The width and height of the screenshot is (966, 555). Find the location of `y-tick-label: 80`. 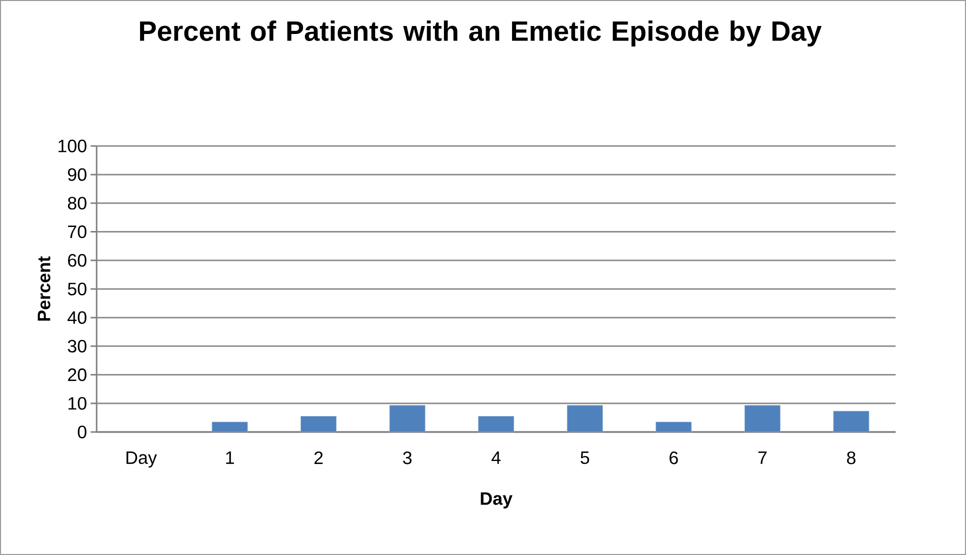

y-tick-label: 80 is located at coordinates (77, 203).